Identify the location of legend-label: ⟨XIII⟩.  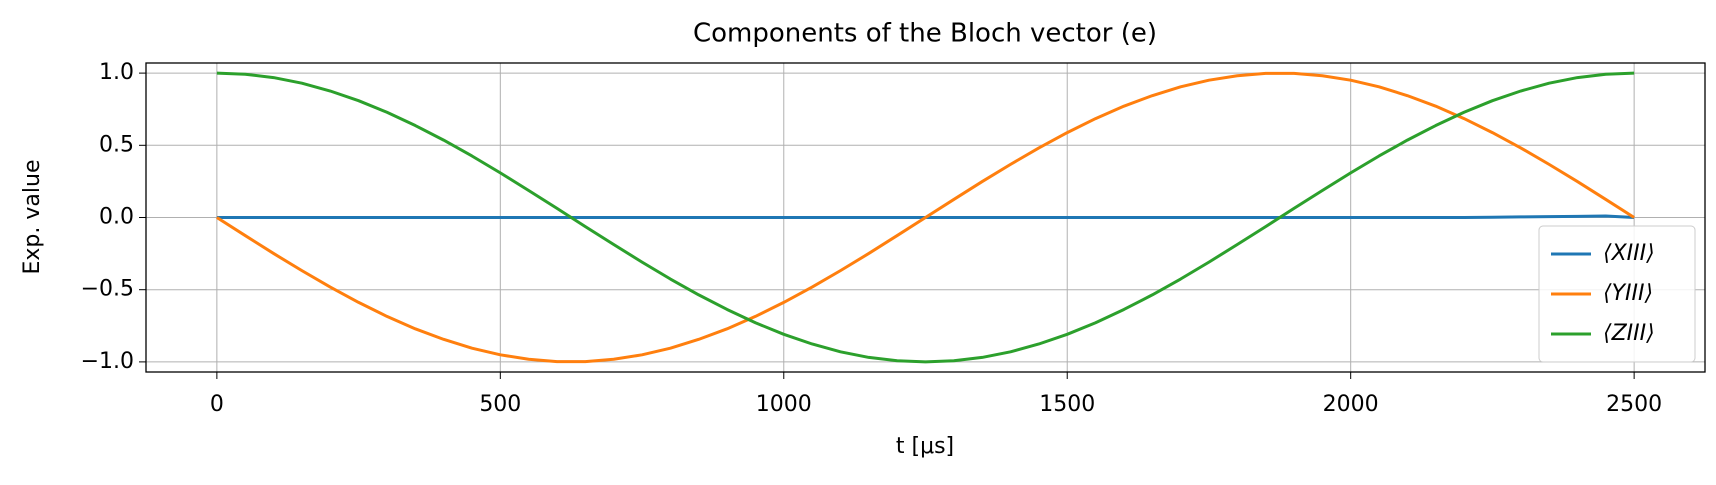
(1629, 253).